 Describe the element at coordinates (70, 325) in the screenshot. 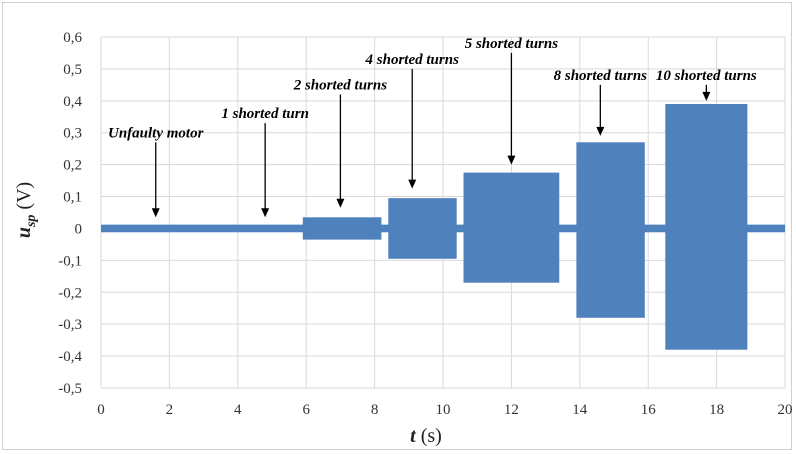

I see `y-tick-label: -0,3` at that location.